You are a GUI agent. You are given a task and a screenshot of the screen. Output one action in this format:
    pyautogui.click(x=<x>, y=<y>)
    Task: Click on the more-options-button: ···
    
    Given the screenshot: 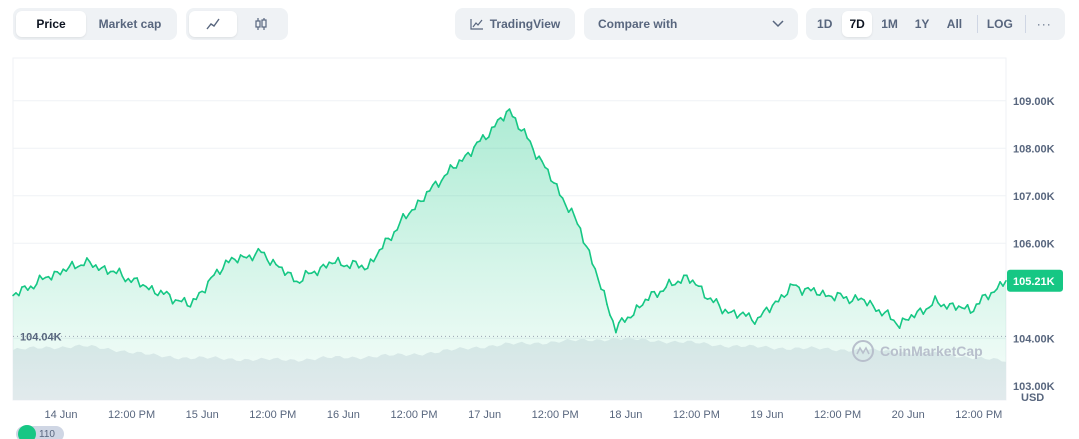 What is the action you would take?
    pyautogui.click(x=1044, y=24)
    